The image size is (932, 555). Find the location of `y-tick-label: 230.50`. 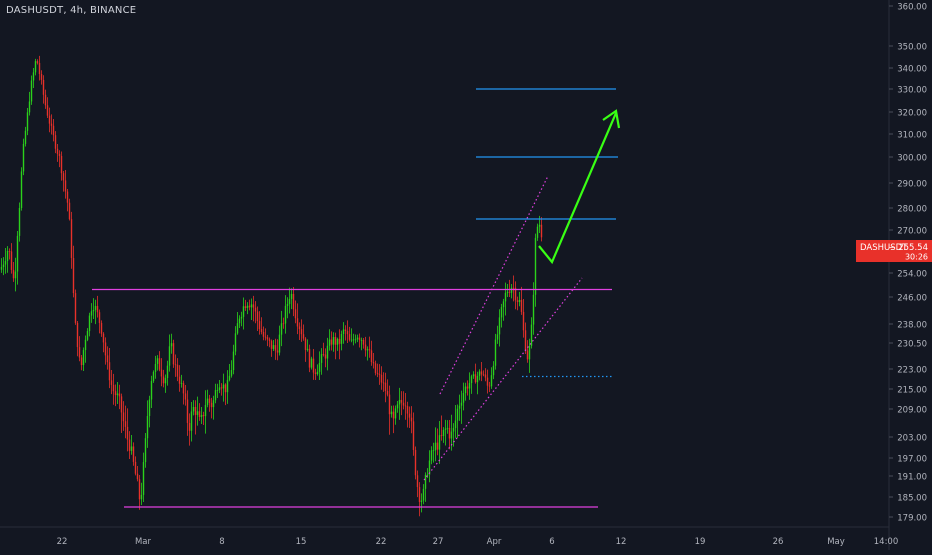

y-tick-label: 230.50 is located at coordinates (912, 345).